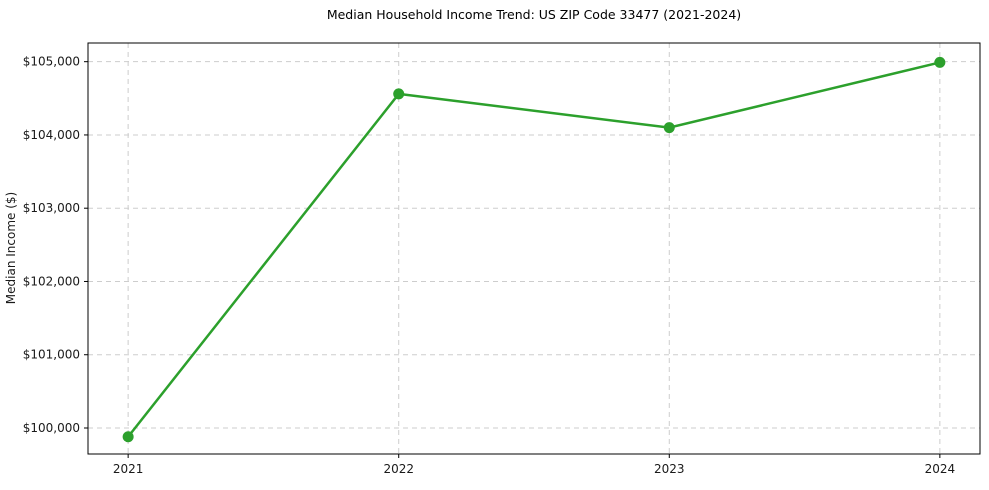 The width and height of the screenshot is (989, 490). Describe the element at coordinates (11, 248) in the screenshot. I see `y-axis-label: Median Income ($)` at that location.